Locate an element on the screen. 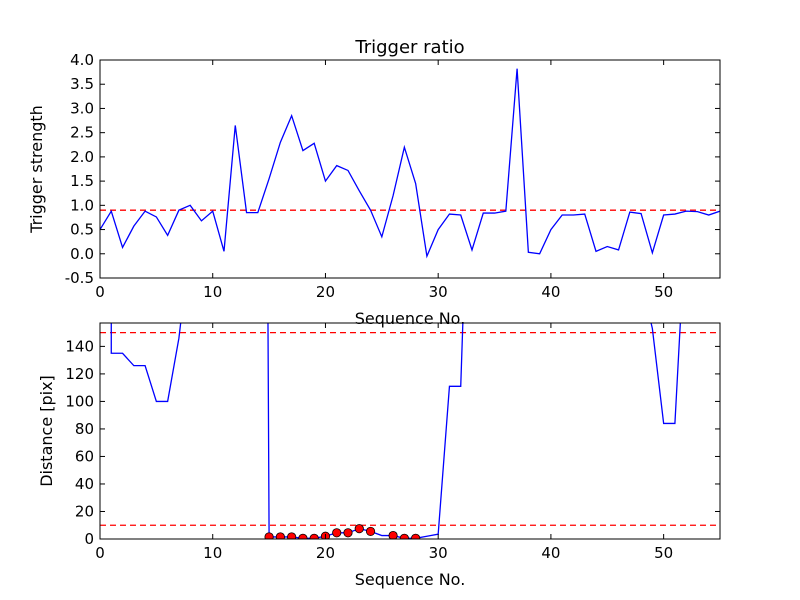 The height and width of the screenshot is (600, 800). y-tick-label: 2.5 is located at coordinates (82, 133).